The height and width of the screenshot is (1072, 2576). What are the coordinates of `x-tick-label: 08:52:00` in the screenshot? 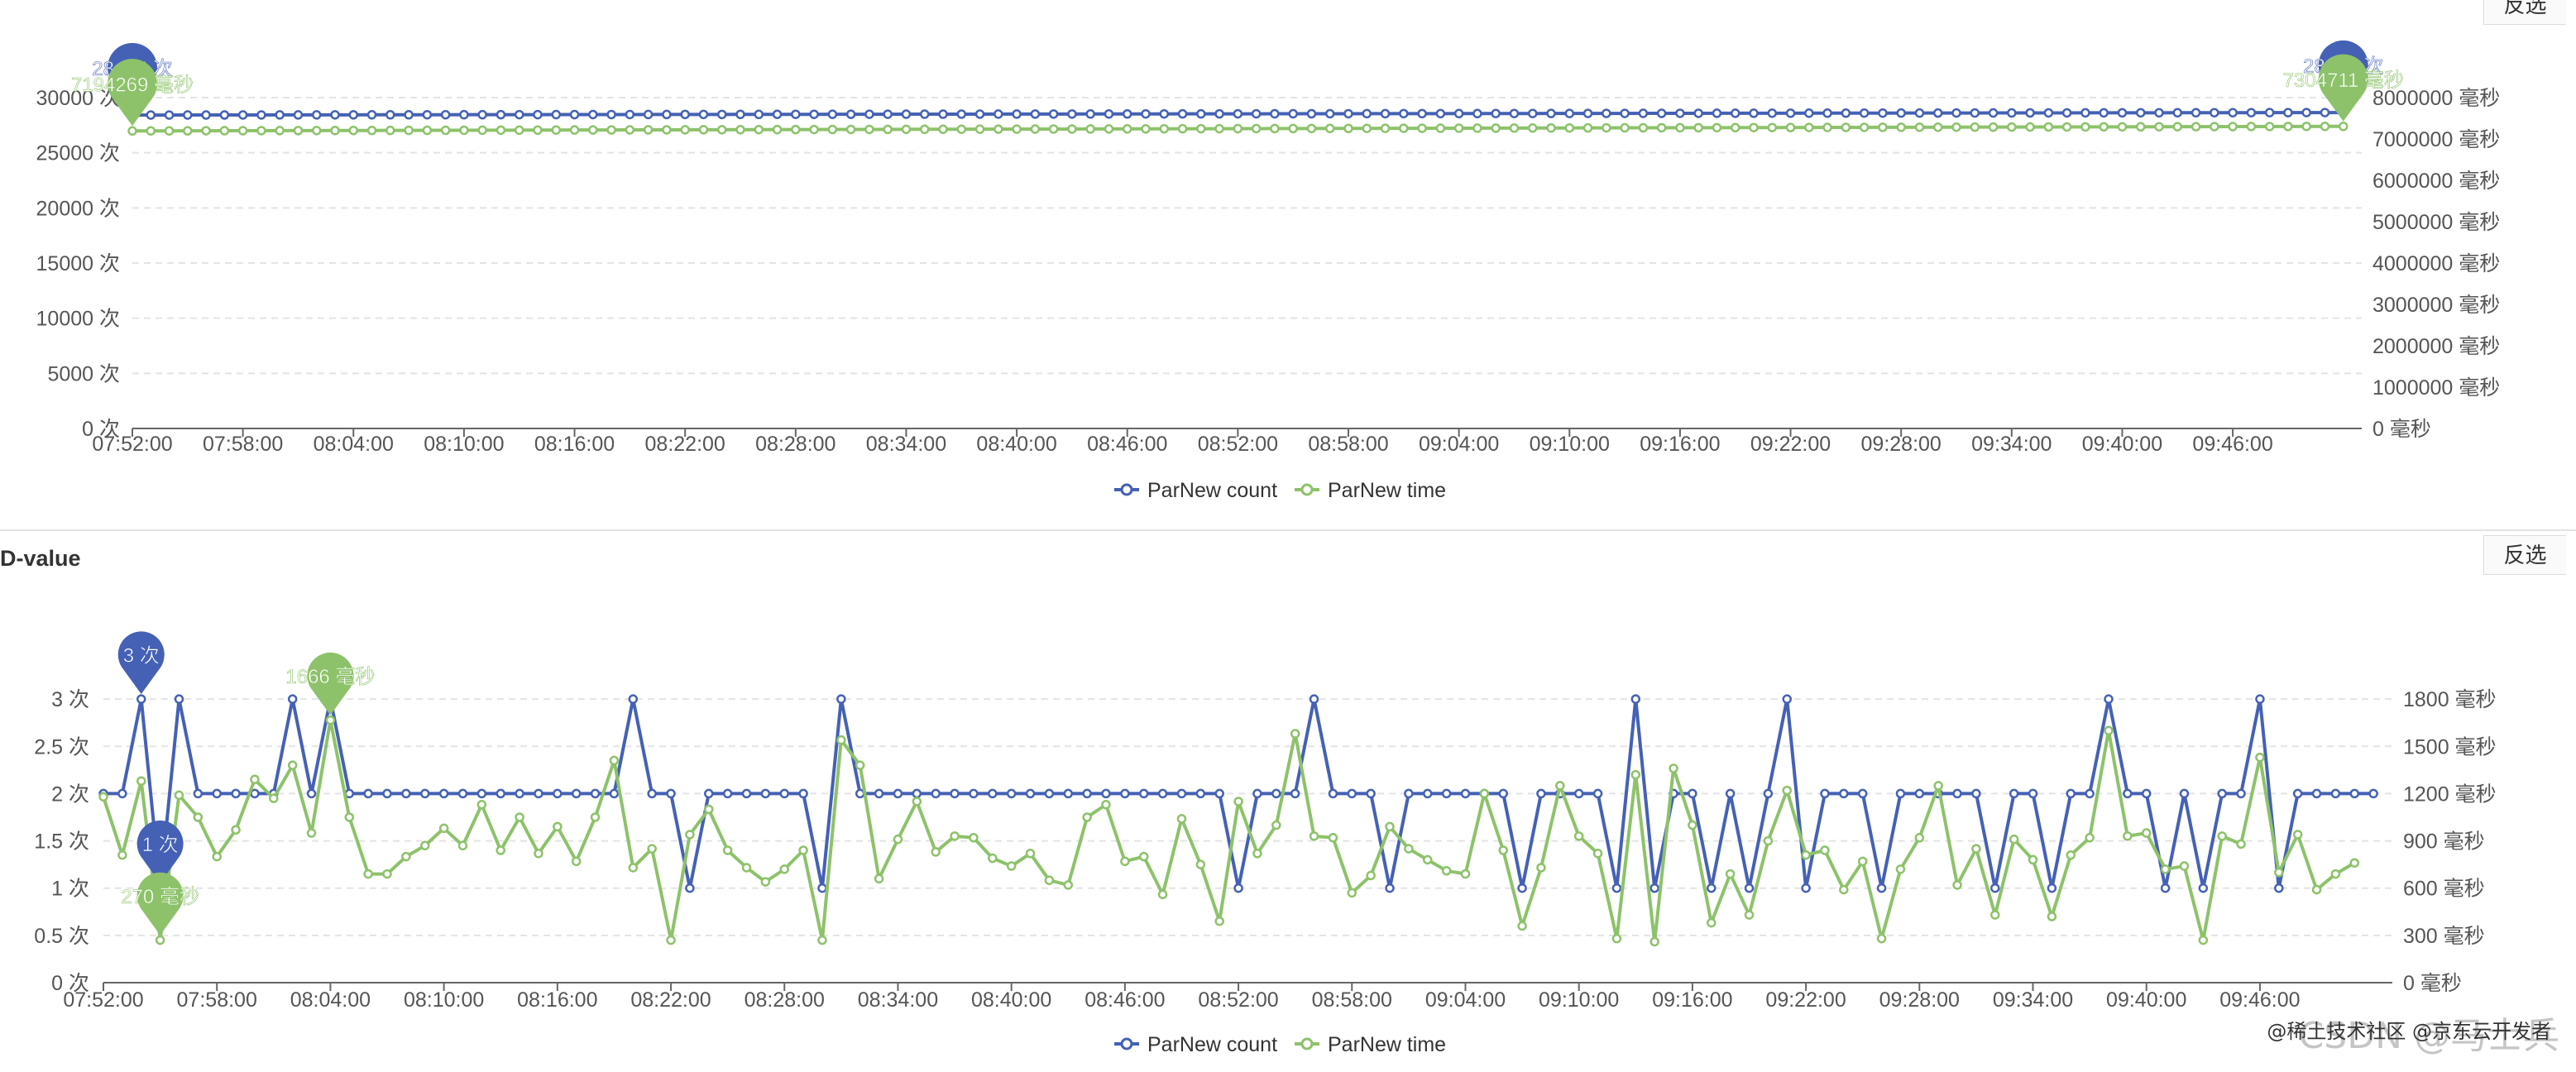 It's located at (1238, 444).